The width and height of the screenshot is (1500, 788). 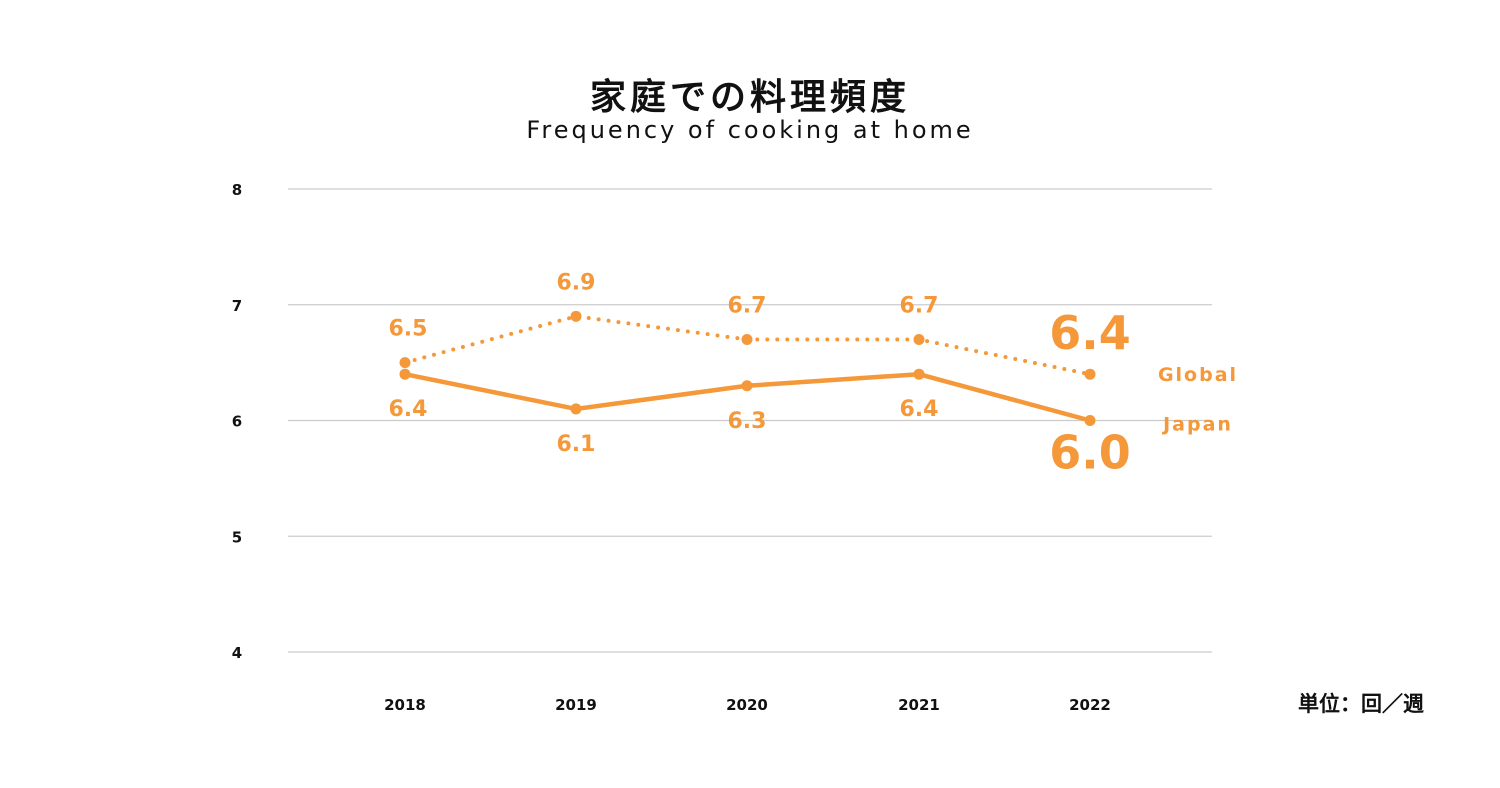 What do you see at coordinates (237, 653) in the screenshot?
I see `y-tick-label: 4` at bounding box center [237, 653].